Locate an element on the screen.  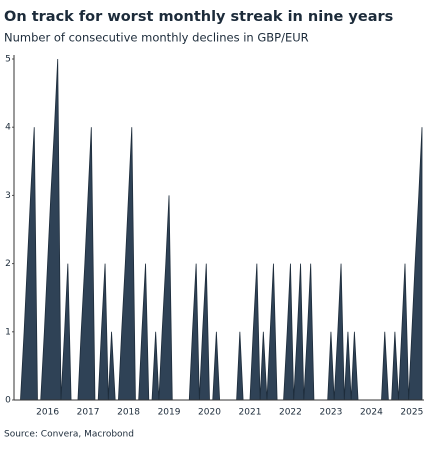
x-tick-label: 2019 is located at coordinates (169, 413).